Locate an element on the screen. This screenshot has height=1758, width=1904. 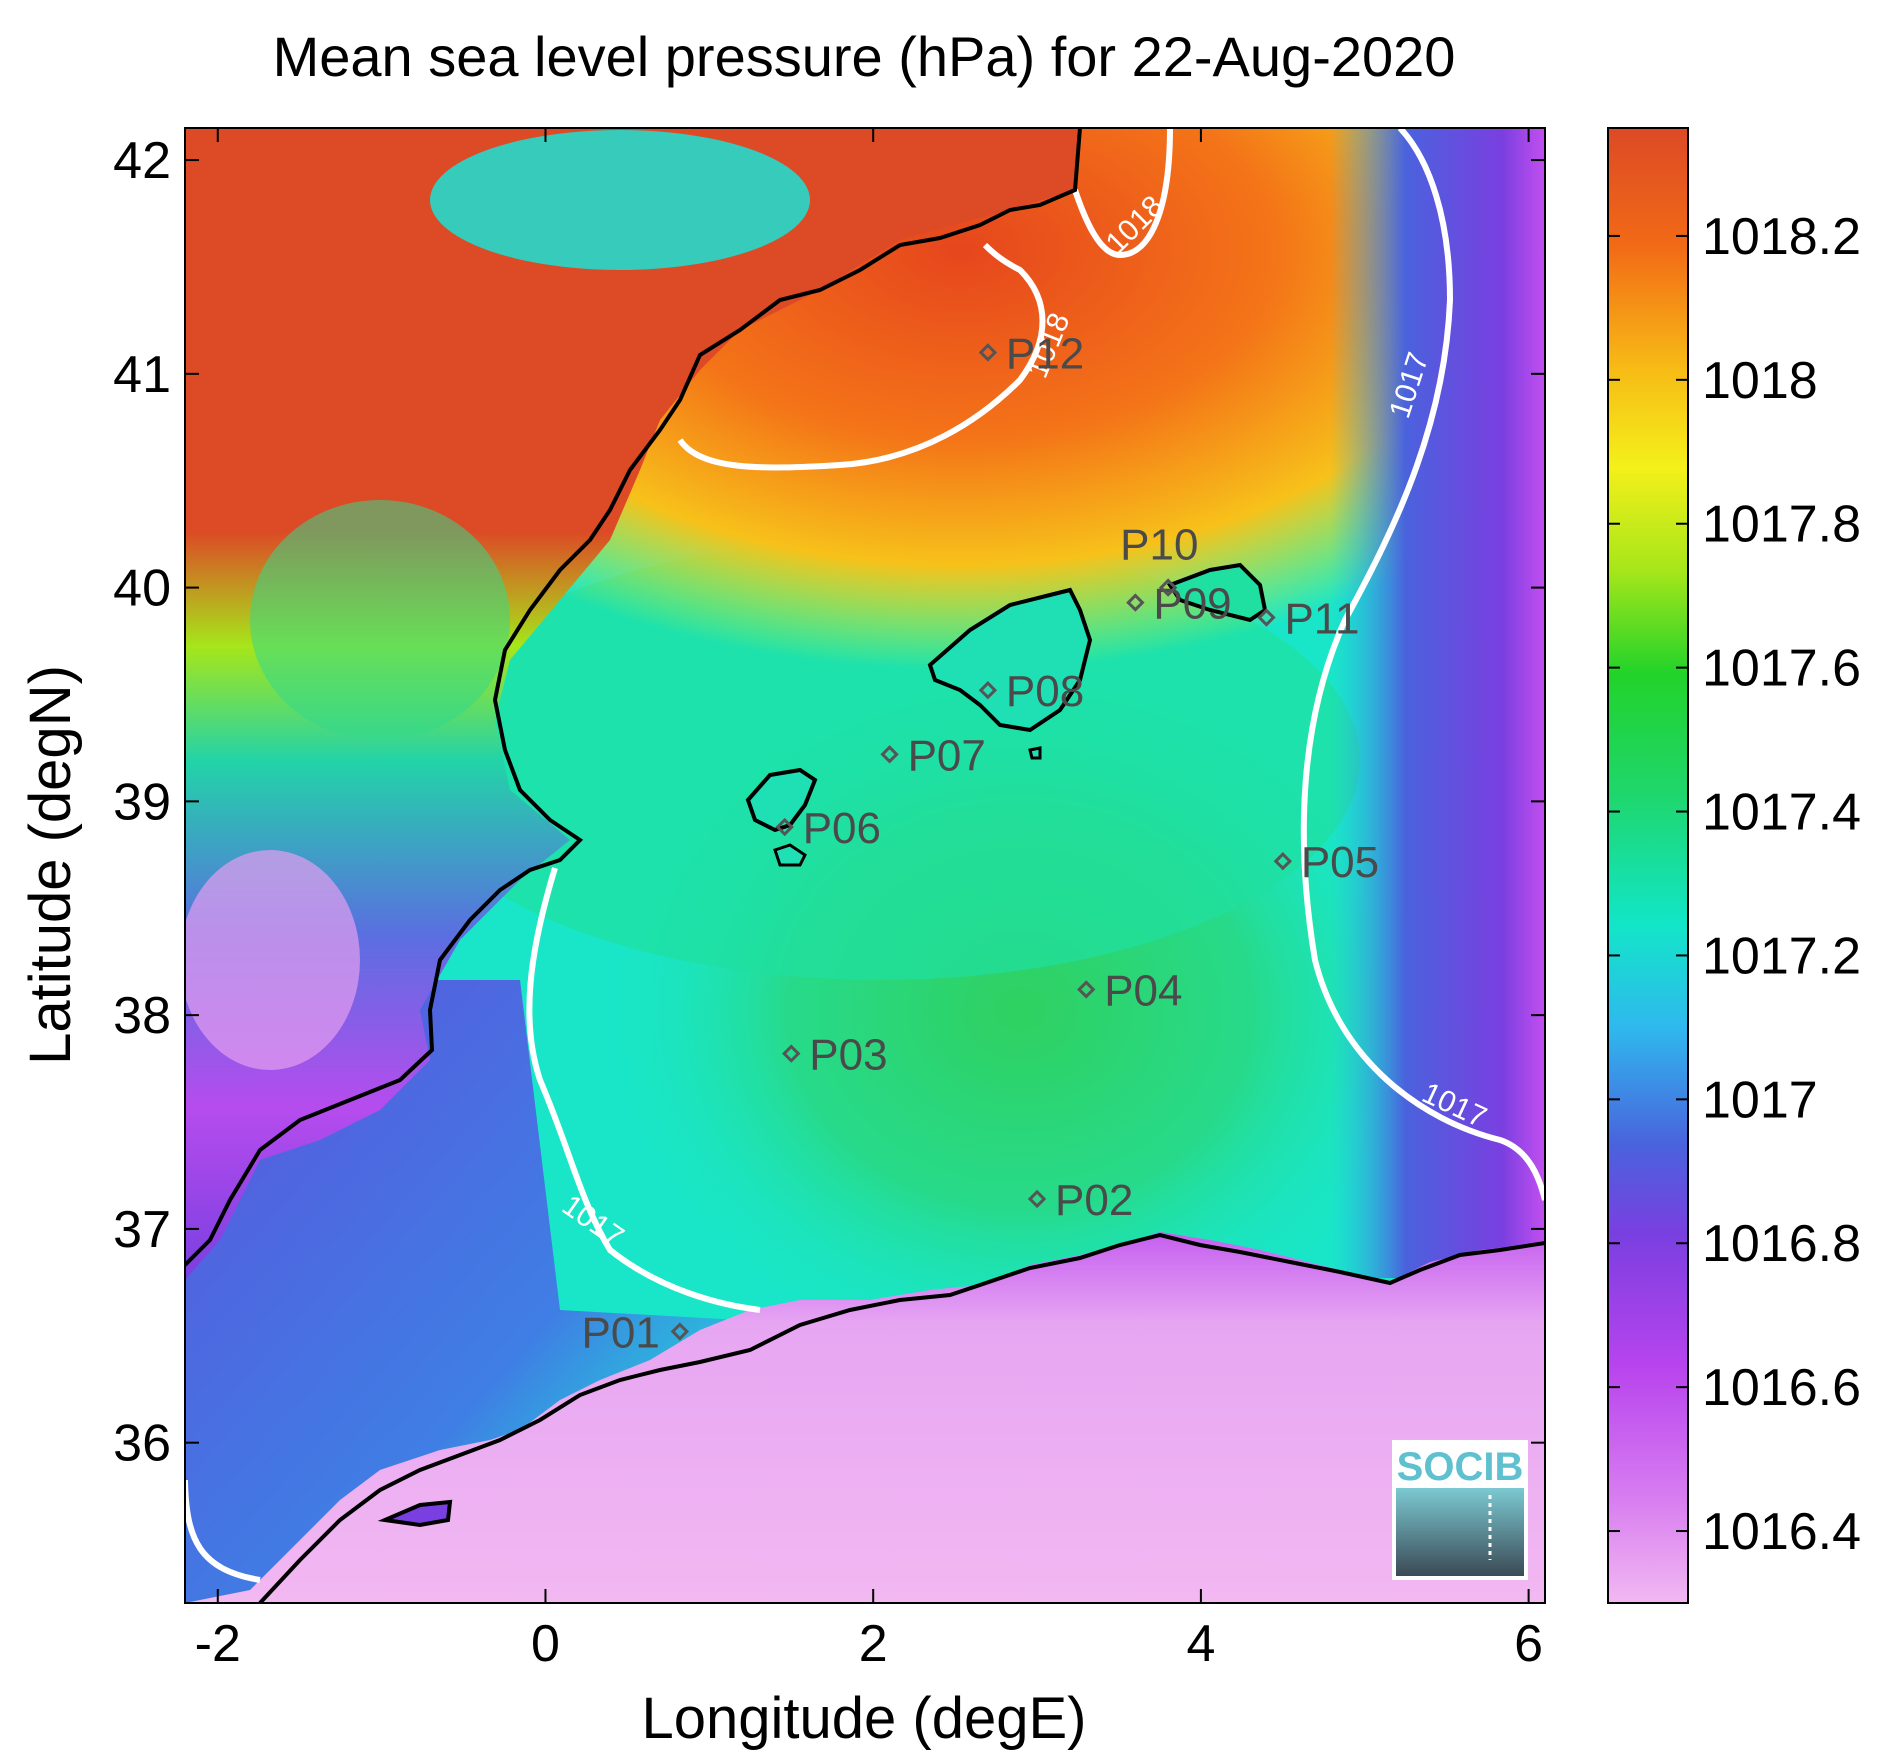
y-tick-label: 38 is located at coordinates (142, 1016).